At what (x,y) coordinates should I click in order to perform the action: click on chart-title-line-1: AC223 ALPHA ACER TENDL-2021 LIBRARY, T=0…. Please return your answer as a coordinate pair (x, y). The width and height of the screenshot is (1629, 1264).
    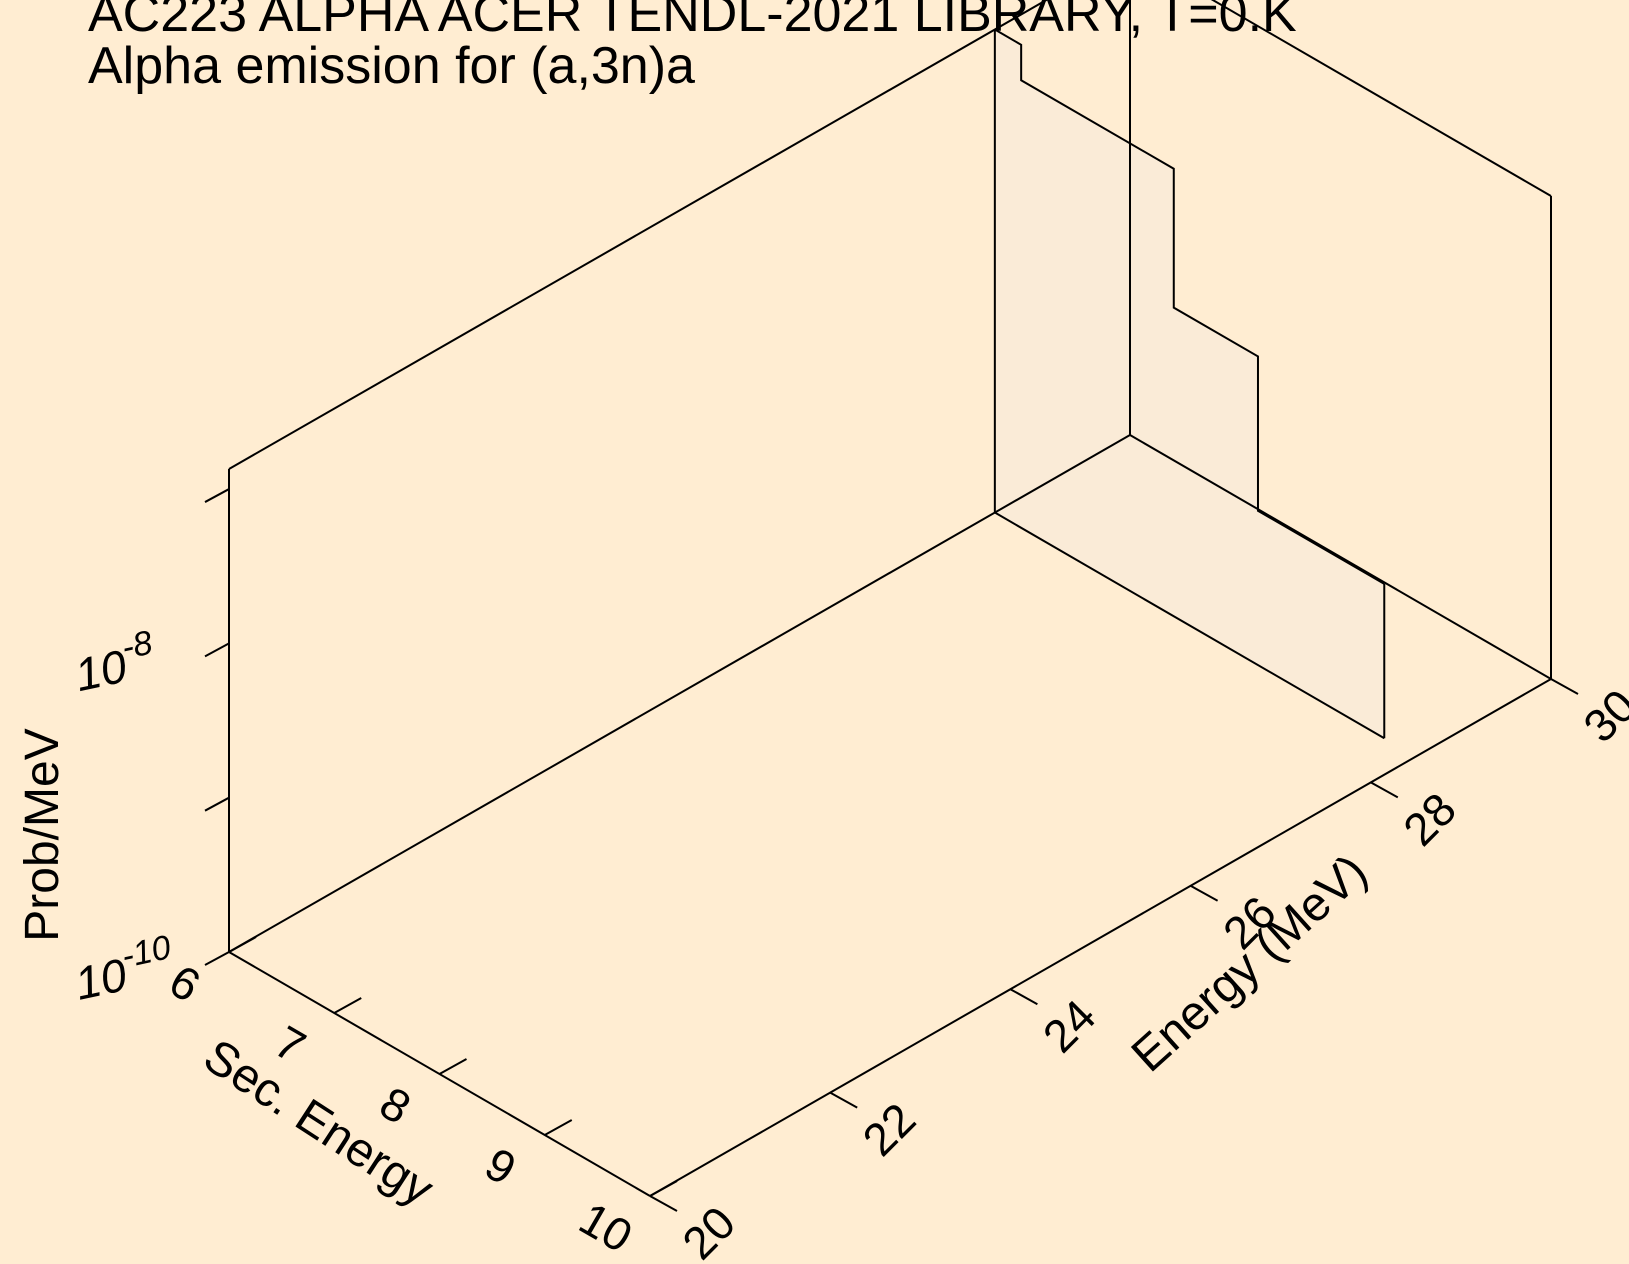
    Looking at the image, I should click on (692, 21).